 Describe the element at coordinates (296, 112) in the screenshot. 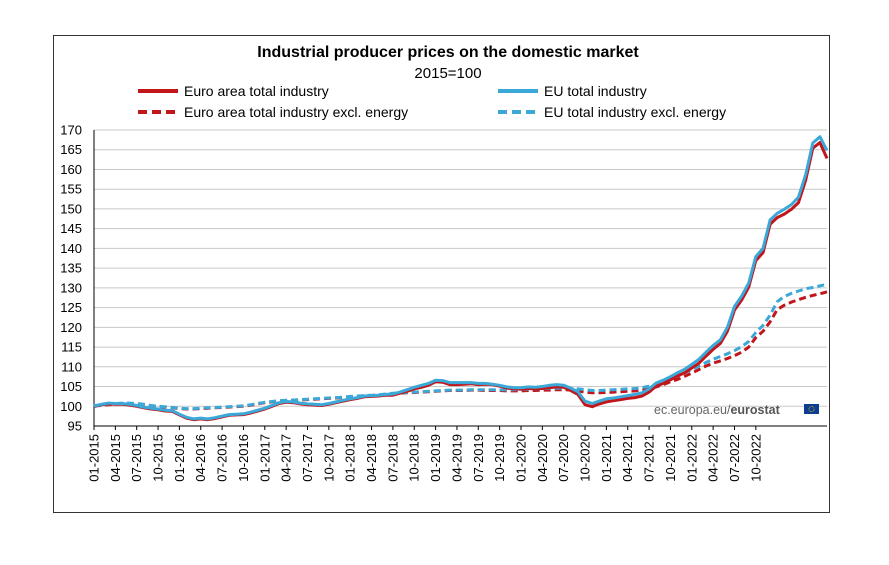

I see `legend-label: Euro area total industry excl. energy` at that location.